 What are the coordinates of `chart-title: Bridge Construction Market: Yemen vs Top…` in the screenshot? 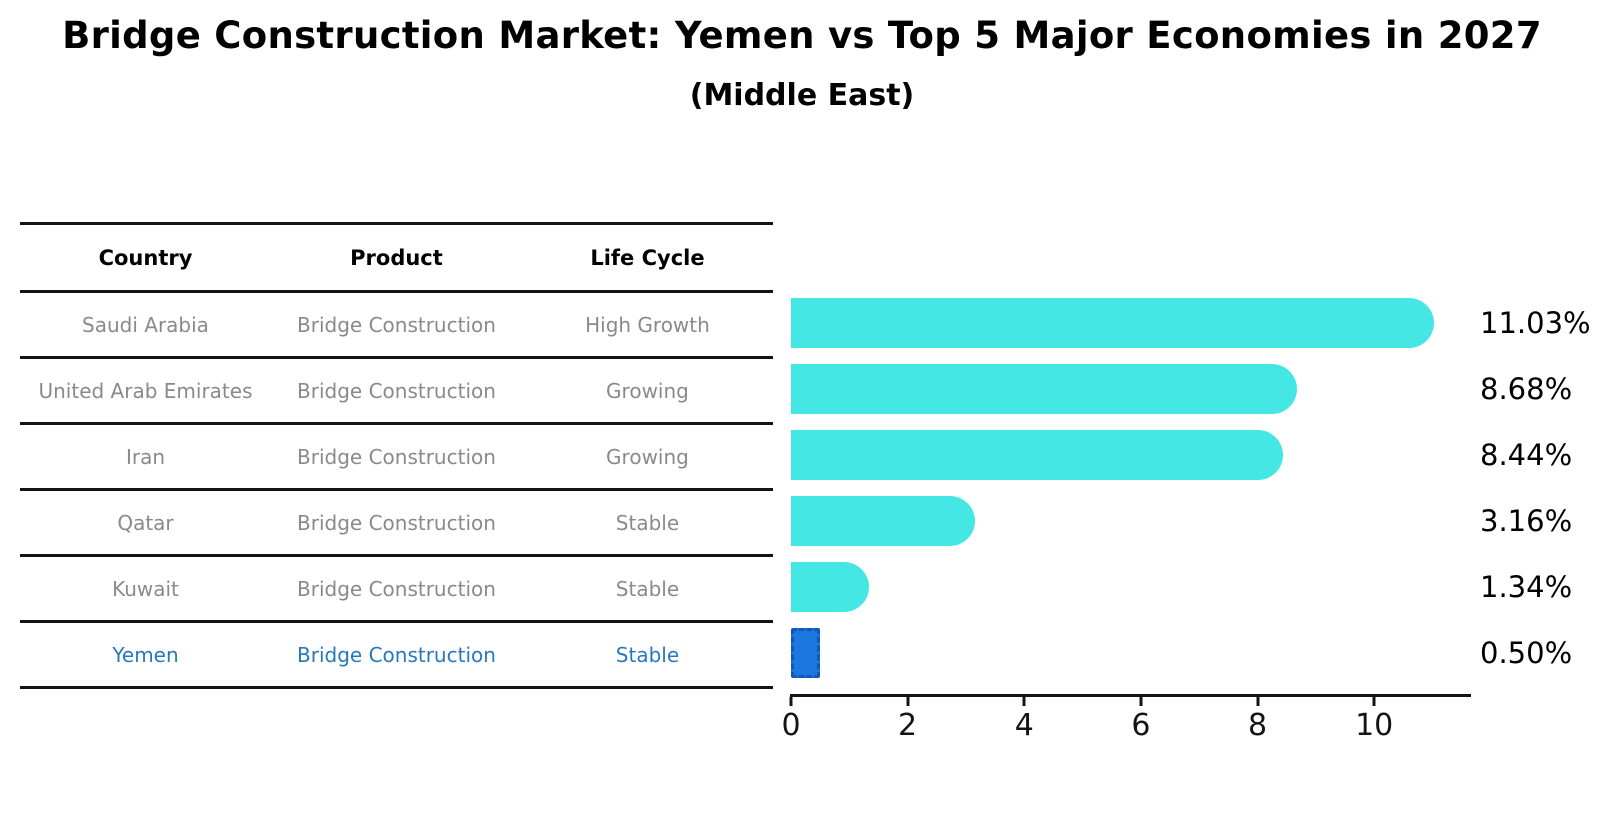 It's located at (802, 35).